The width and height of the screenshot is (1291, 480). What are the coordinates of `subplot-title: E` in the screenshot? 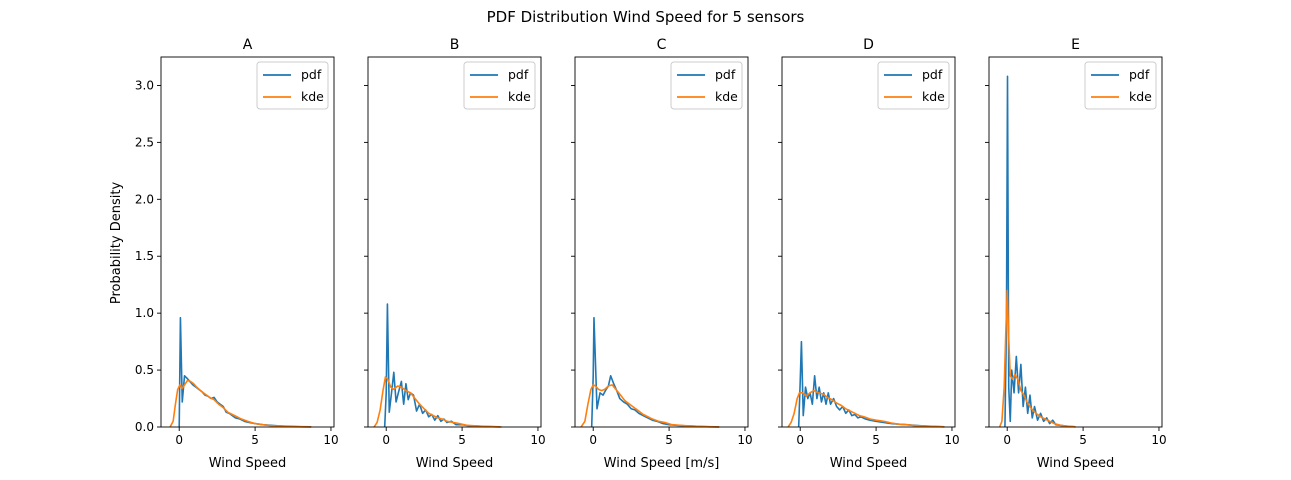 It's located at (1075, 45).